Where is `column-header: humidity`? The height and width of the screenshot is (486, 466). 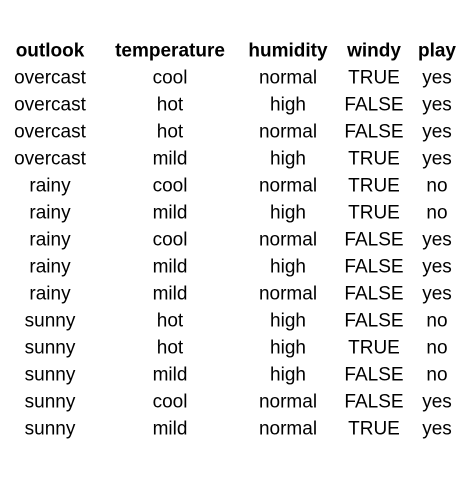
column-header: humidity is located at coordinates (288, 51).